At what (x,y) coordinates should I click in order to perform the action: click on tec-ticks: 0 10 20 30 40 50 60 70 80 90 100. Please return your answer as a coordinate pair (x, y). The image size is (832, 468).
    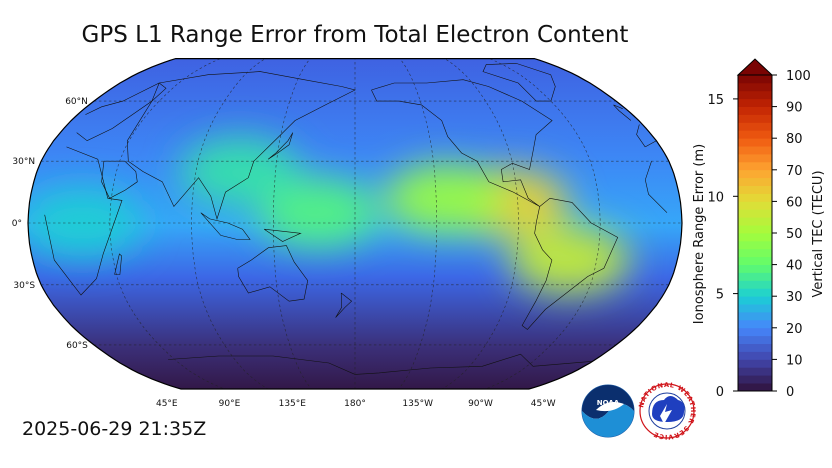
    Looking at the image, I should click on (791, 234).